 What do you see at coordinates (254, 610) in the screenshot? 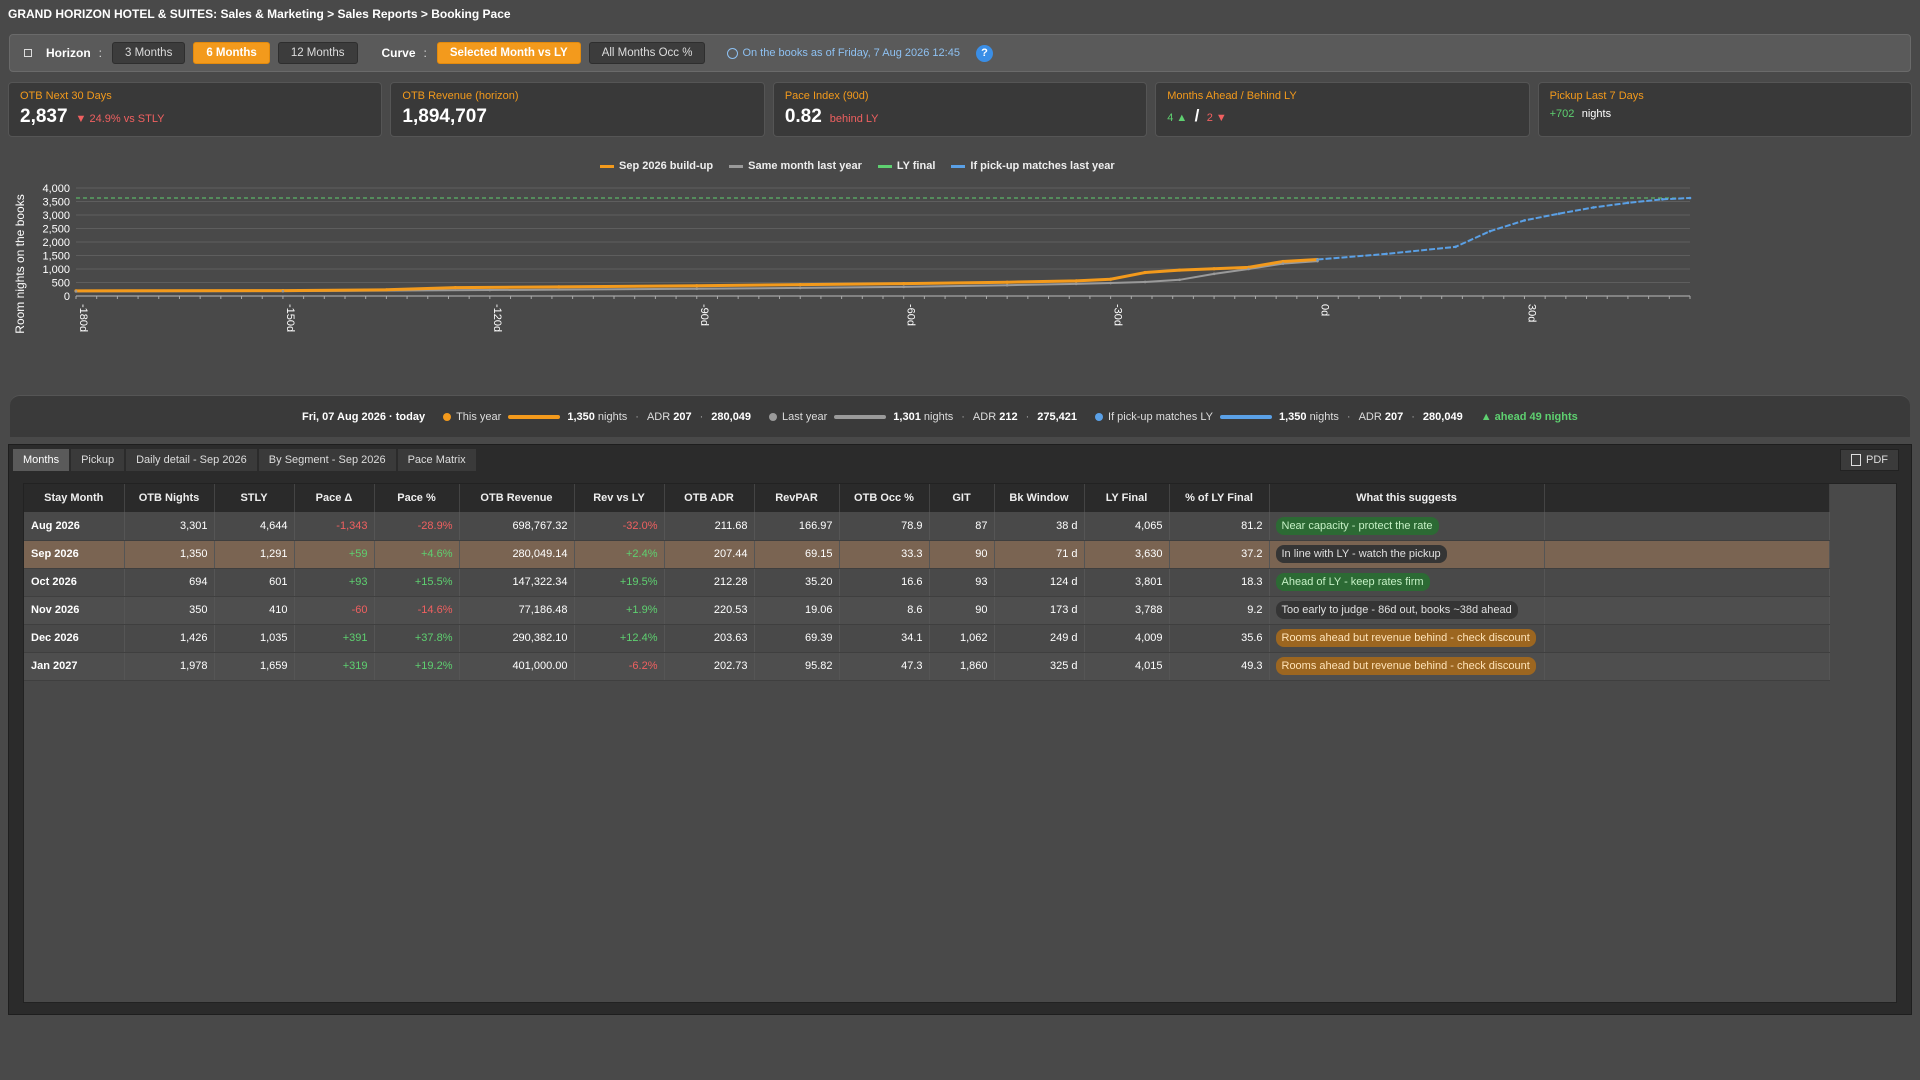
I see `table-cell: 410` at bounding box center [254, 610].